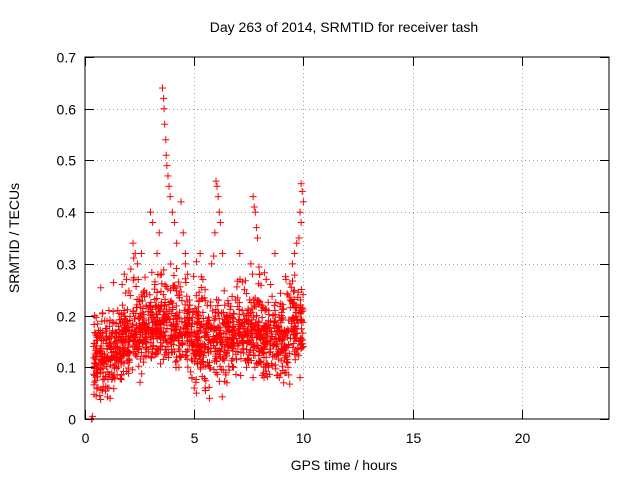 Image resolution: width=640 pixels, height=480 pixels. Describe the element at coordinates (523, 438) in the screenshot. I see `x-tick-label: 20` at that location.